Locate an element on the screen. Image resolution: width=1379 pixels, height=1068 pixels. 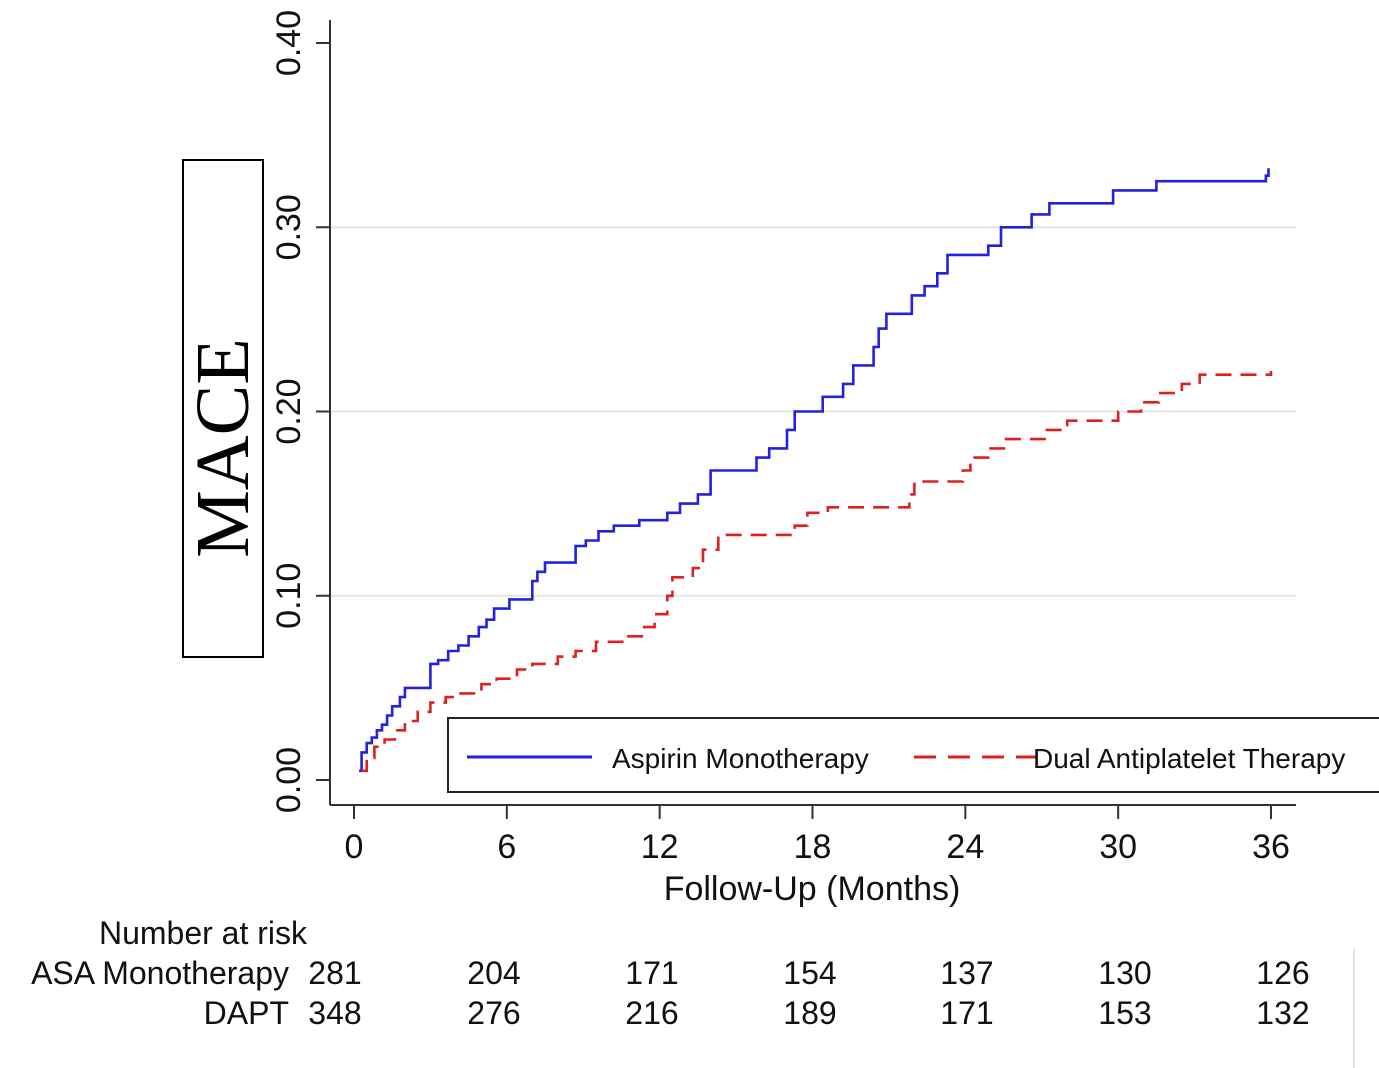
legend-box is located at coordinates (913, 755).